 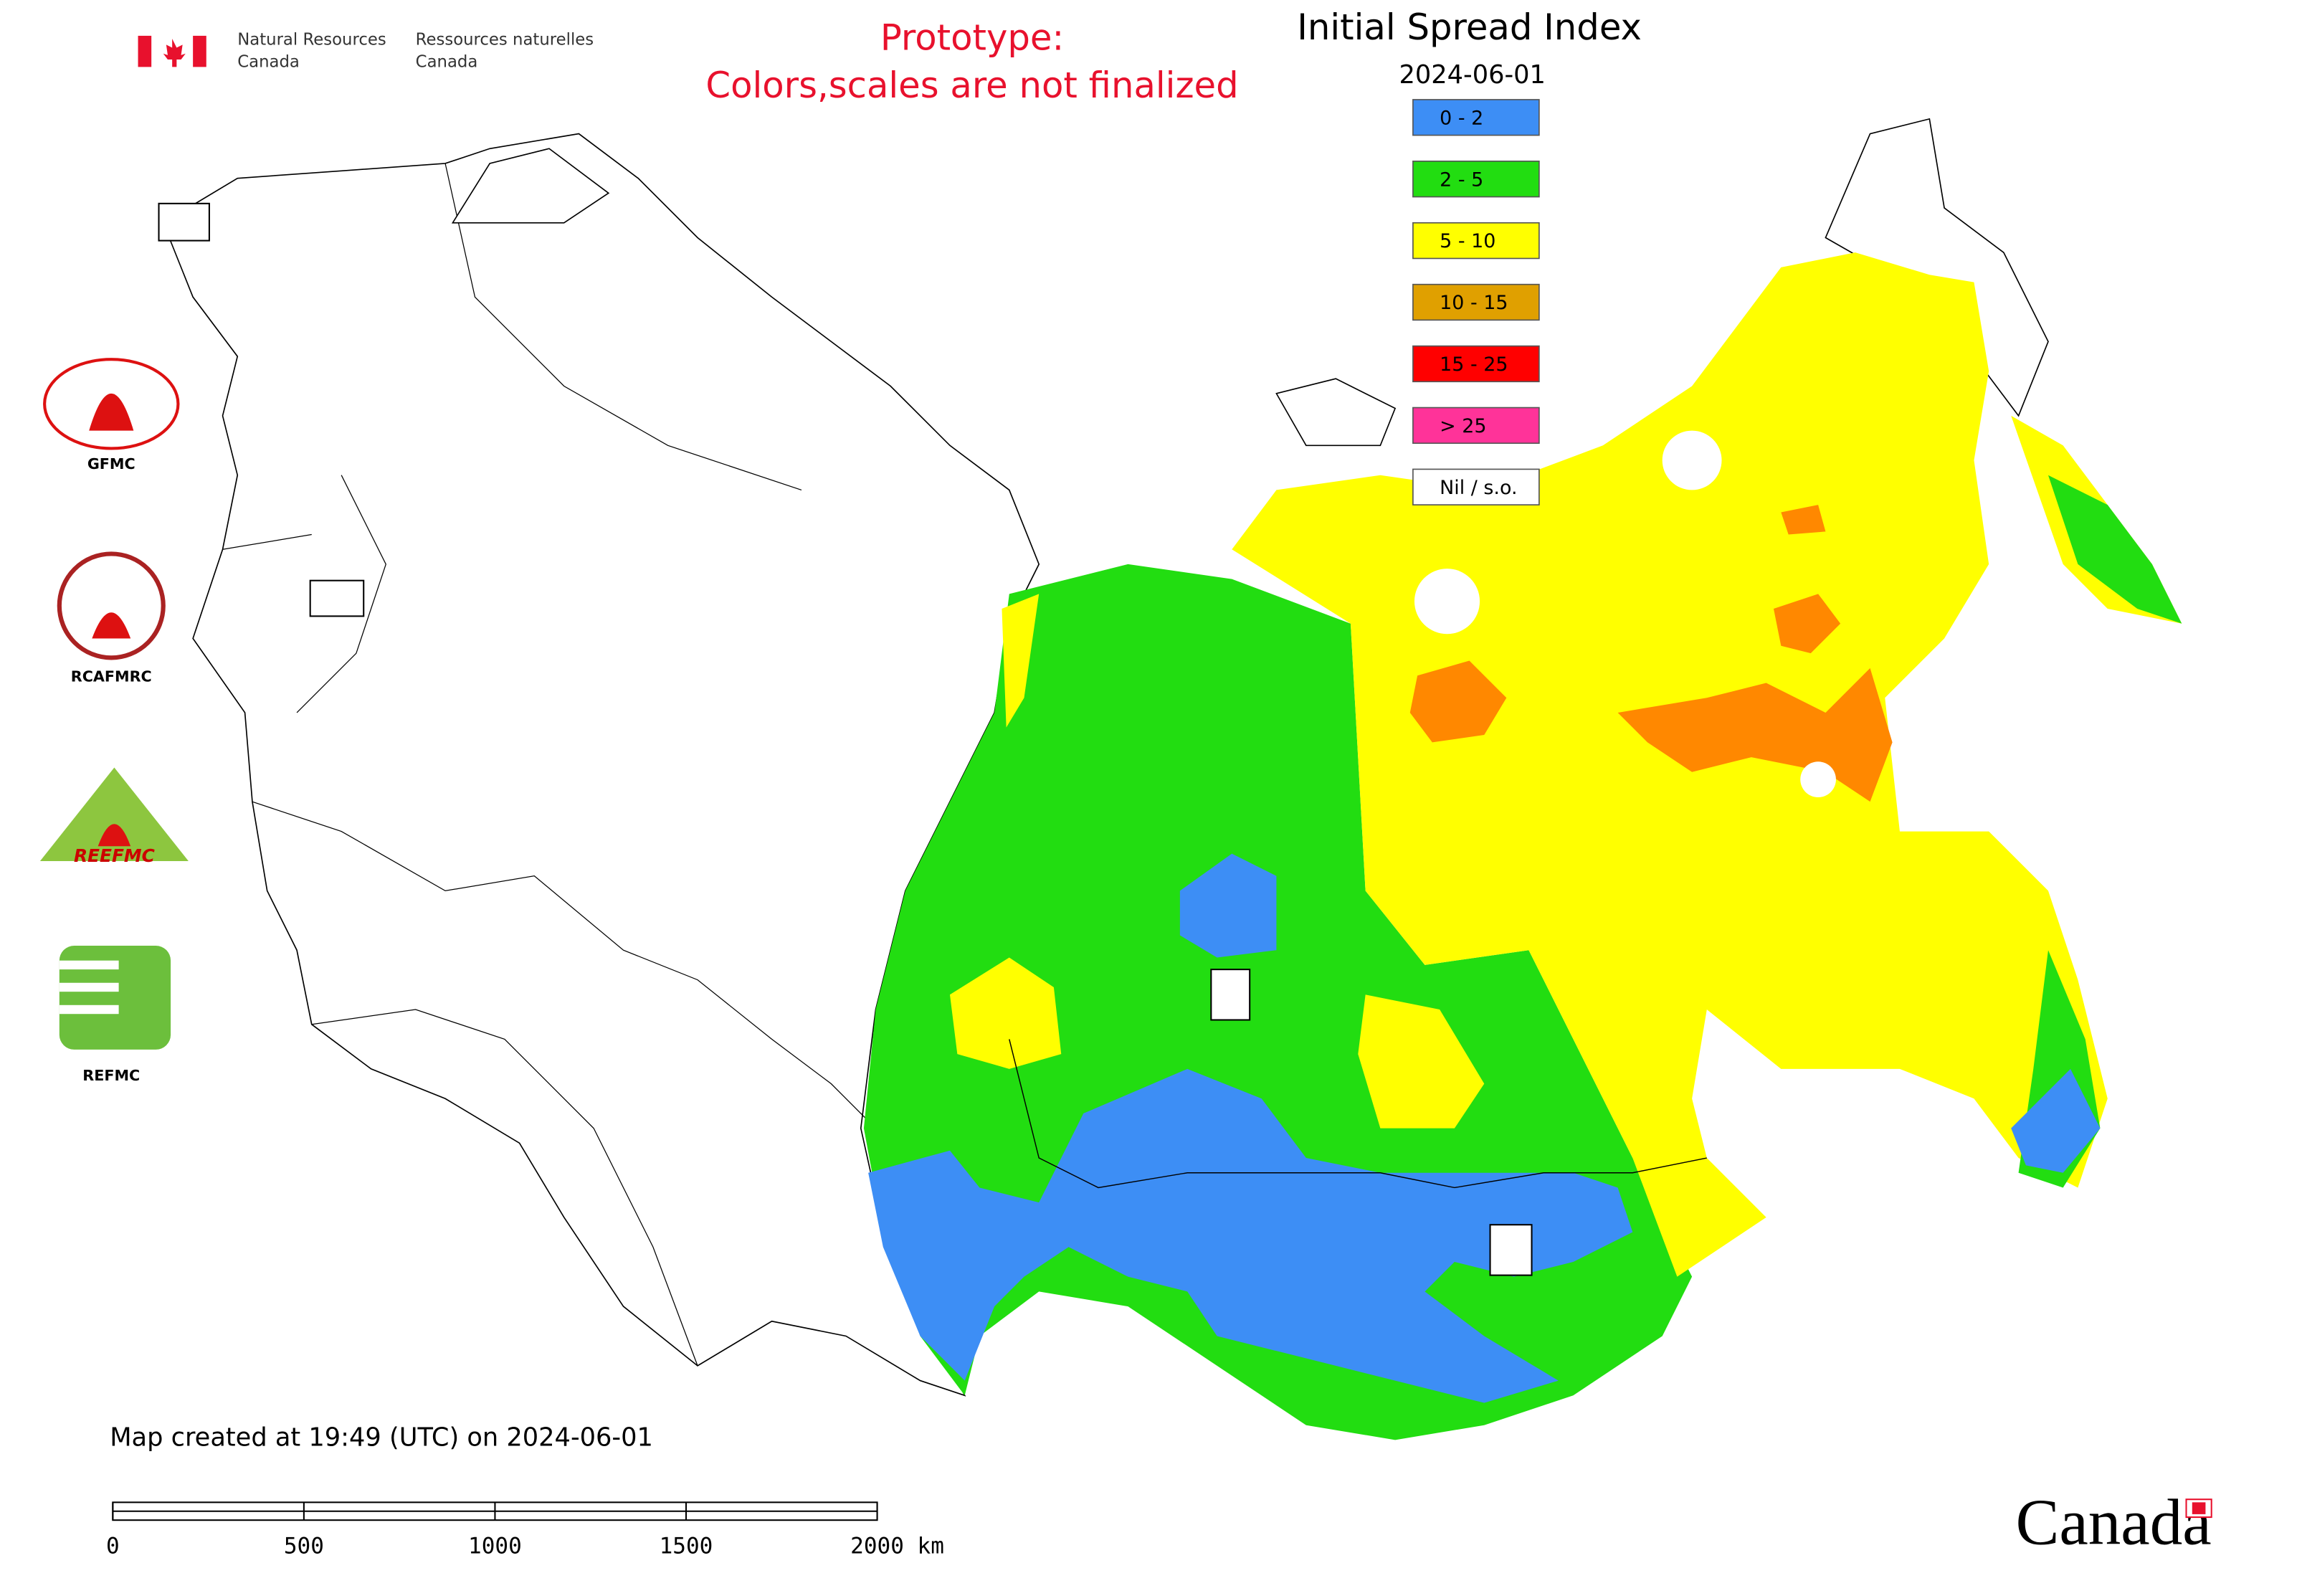 I want to click on scale-bar: 0 500 1000 1500 2000 km, so click(x=525, y=1530).